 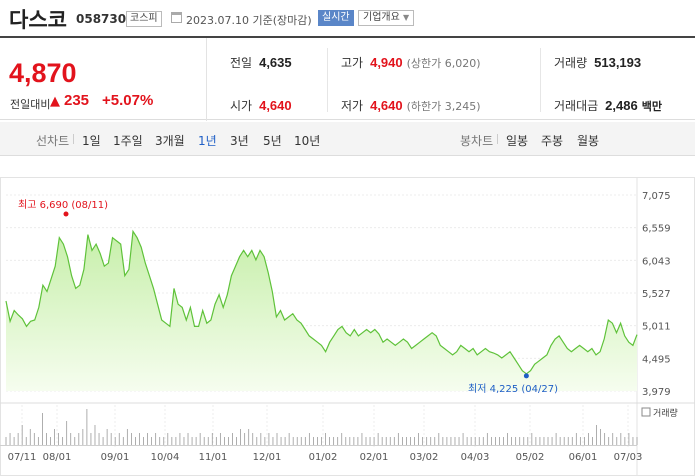 What do you see at coordinates (475, 457) in the screenshot?
I see `x-tick-label: 04/03` at bounding box center [475, 457].